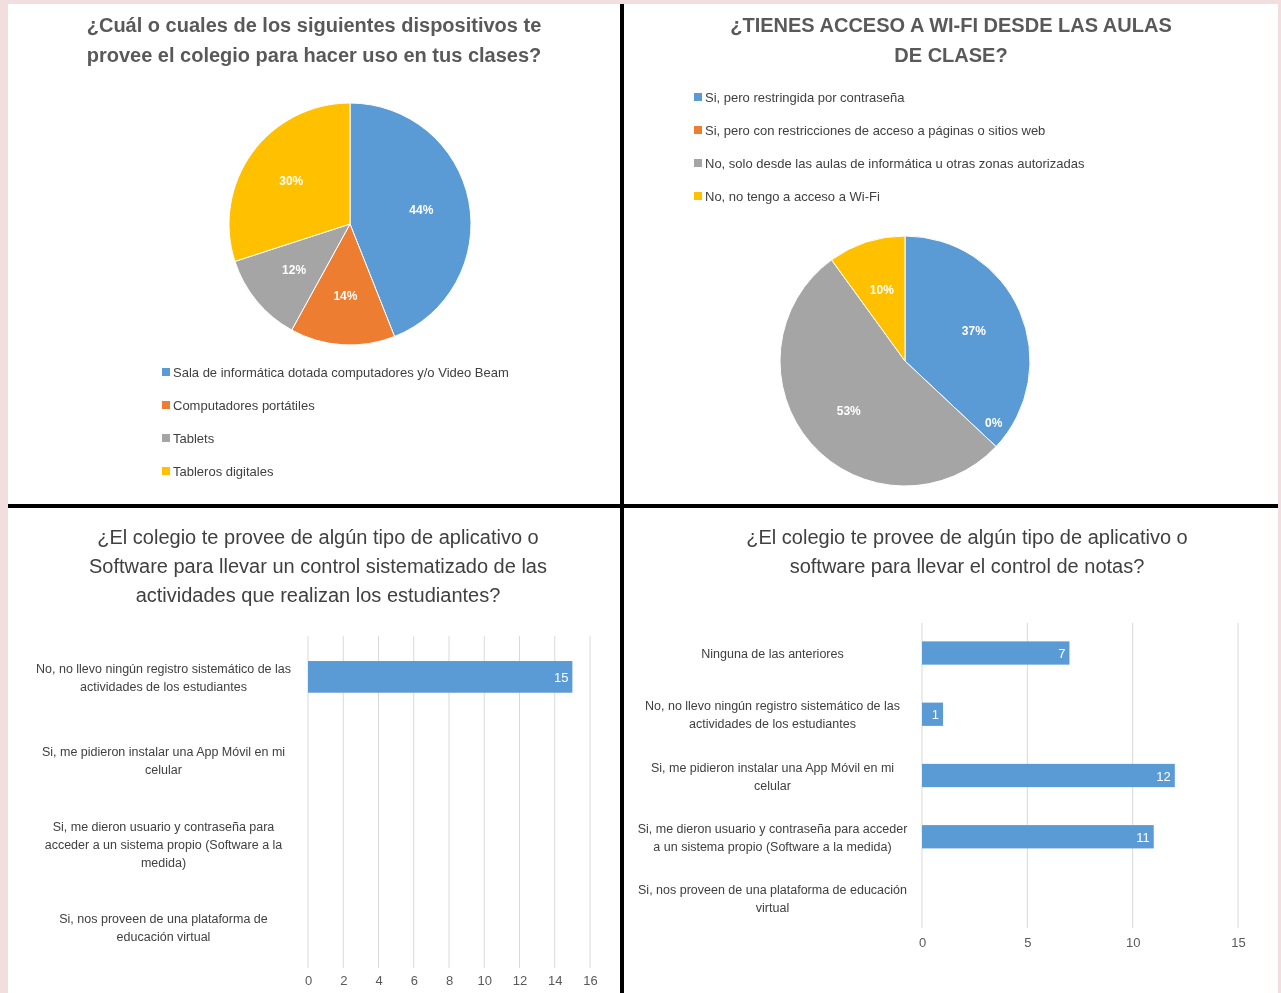 This screenshot has width=1281, height=993. I want to click on y-tick-label: Ninguna de las anteriores, so click(772, 654).